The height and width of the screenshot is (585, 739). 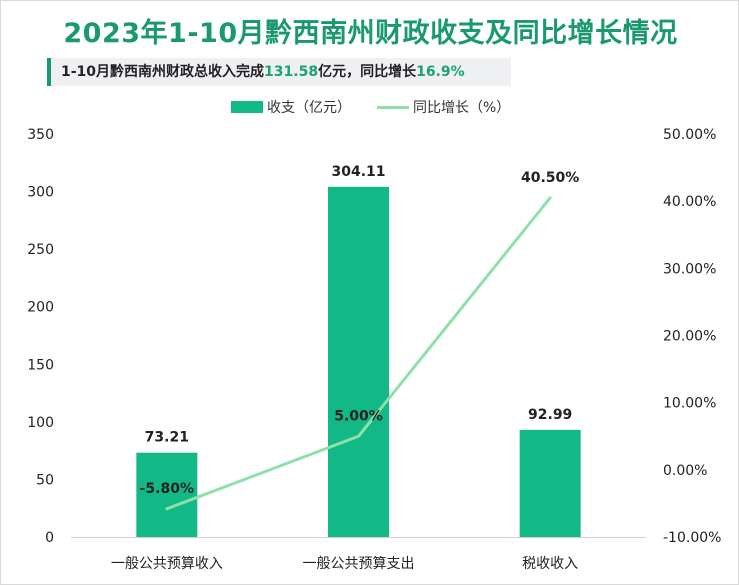 What do you see at coordinates (689, 404) in the screenshot?
I see `y-right-tick-label: 10.00%` at bounding box center [689, 404].